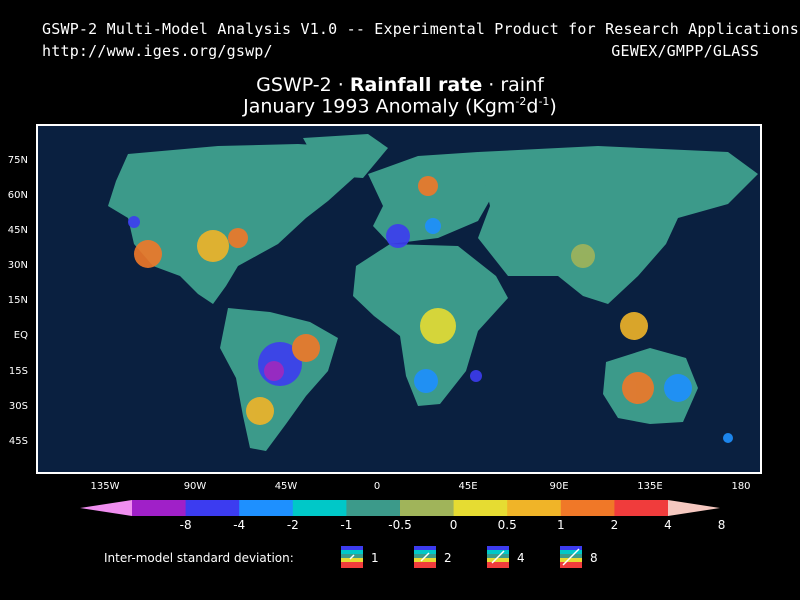  What do you see at coordinates (468, 486) in the screenshot?
I see `lon-label-45e: 45E` at bounding box center [468, 486].